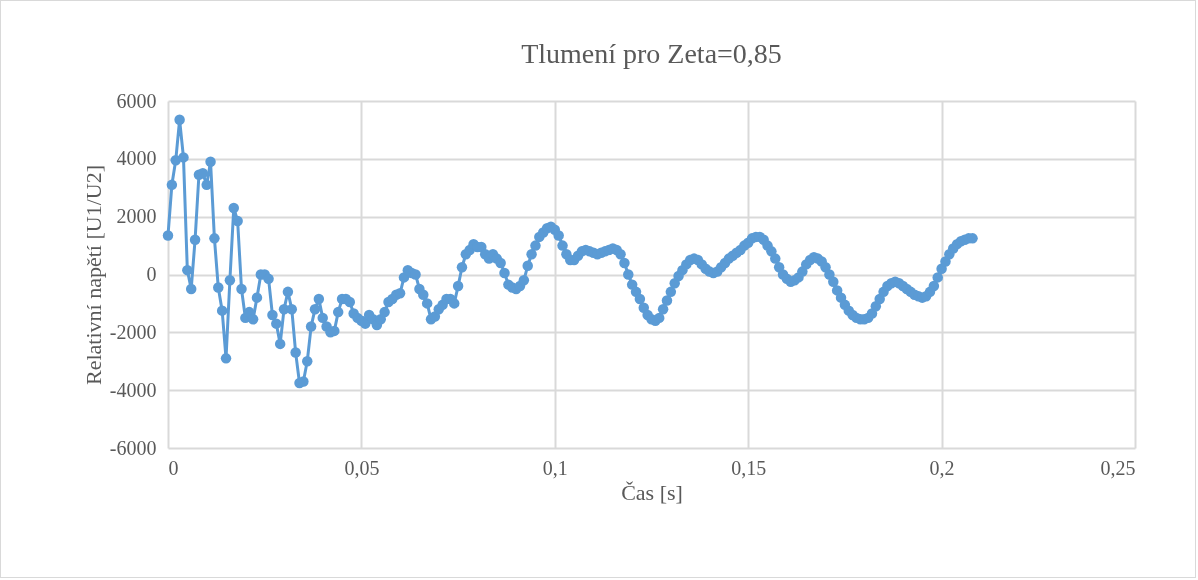 The height and width of the screenshot is (580, 1198). What do you see at coordinates (651, 53) in the screenshot?
I see `chart-title: Tlumení pro Zeta=0,85` at bounding box center [651, 53].